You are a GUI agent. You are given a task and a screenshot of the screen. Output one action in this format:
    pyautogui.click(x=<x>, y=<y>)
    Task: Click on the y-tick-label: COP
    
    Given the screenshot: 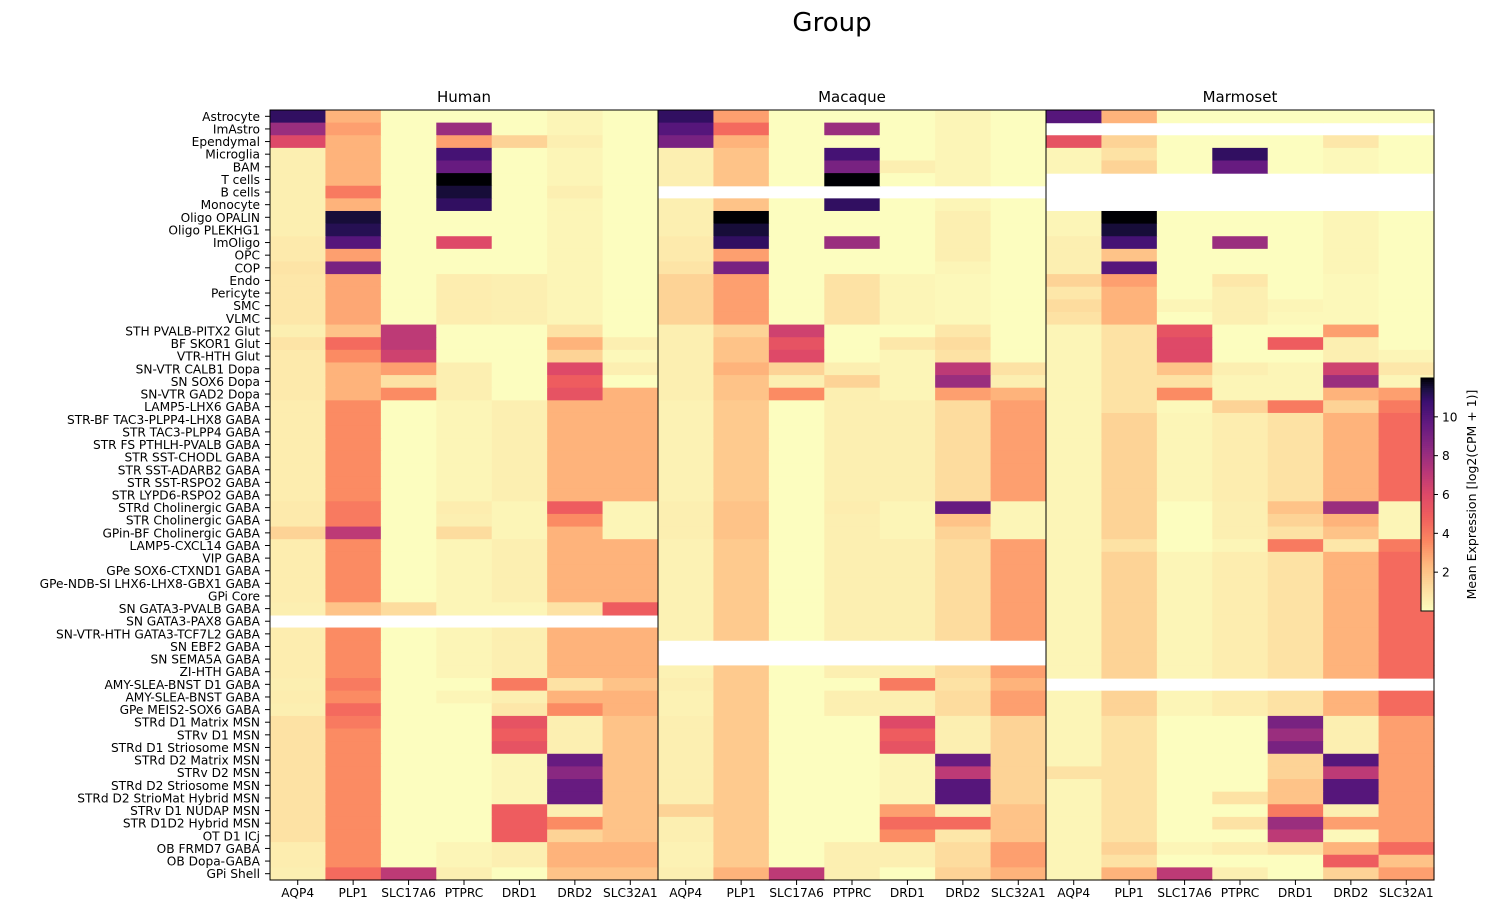 What is the action you would take?
    pyautogui.click(x=247, y=268)
    